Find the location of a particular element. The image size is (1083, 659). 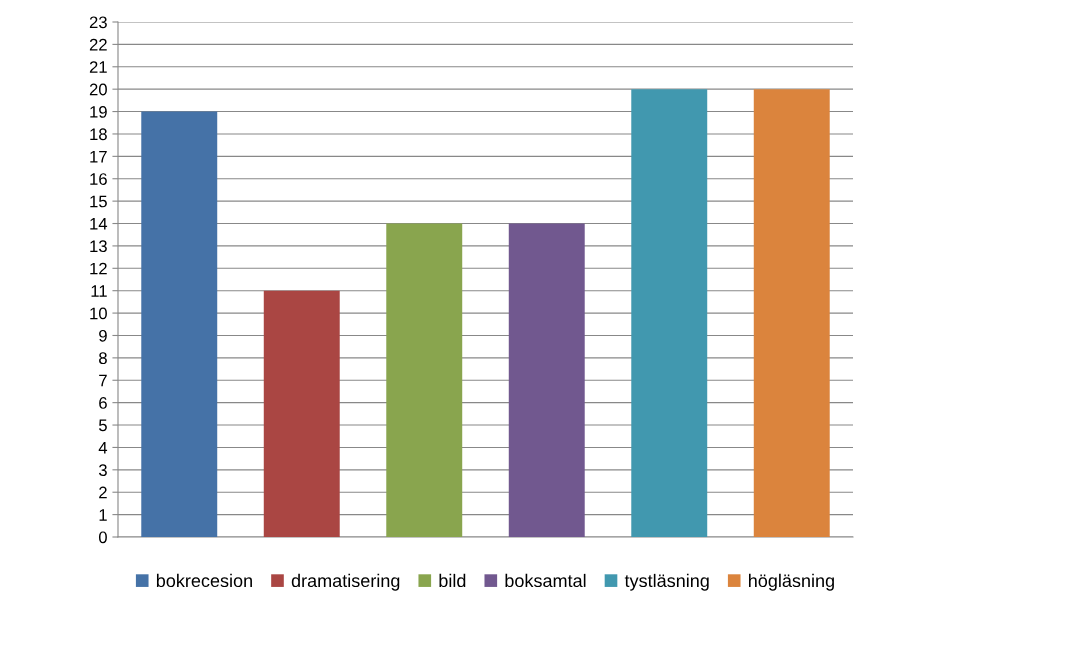

y-tick-label: 5 is located at coordinates (102, 425).